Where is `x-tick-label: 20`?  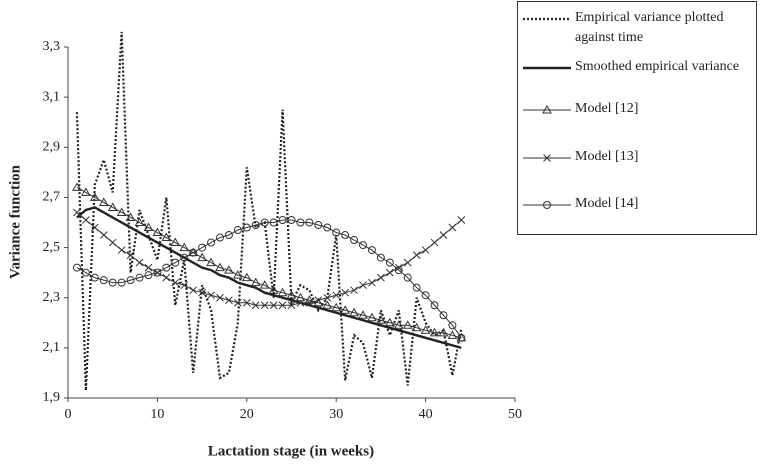
x-tick-label: 20 is located at coordinates (247, 414).